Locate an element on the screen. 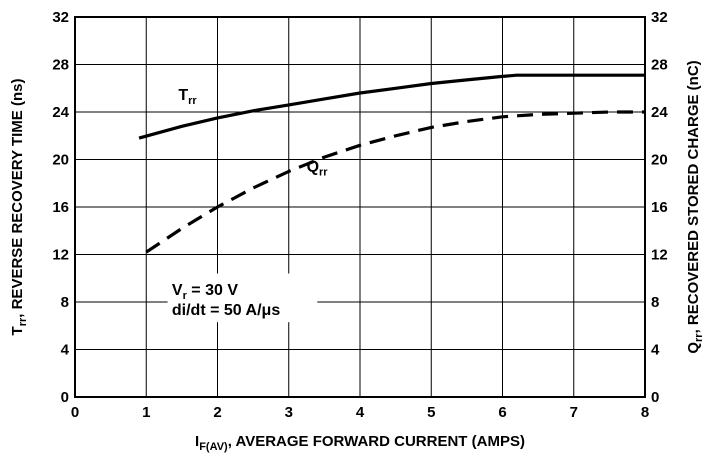 Image resolution: width=715 pixels, height=466 pixels. y-tick-label-right: 12 is located at coordinates (659, 255).